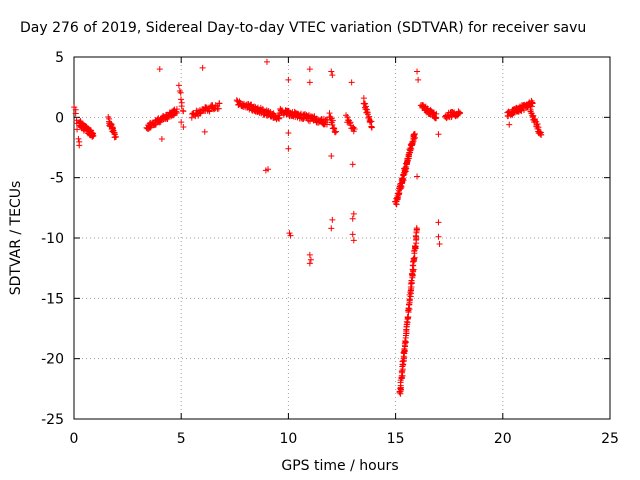  I want to click on x-tick-label: 15, so click(396, 439).